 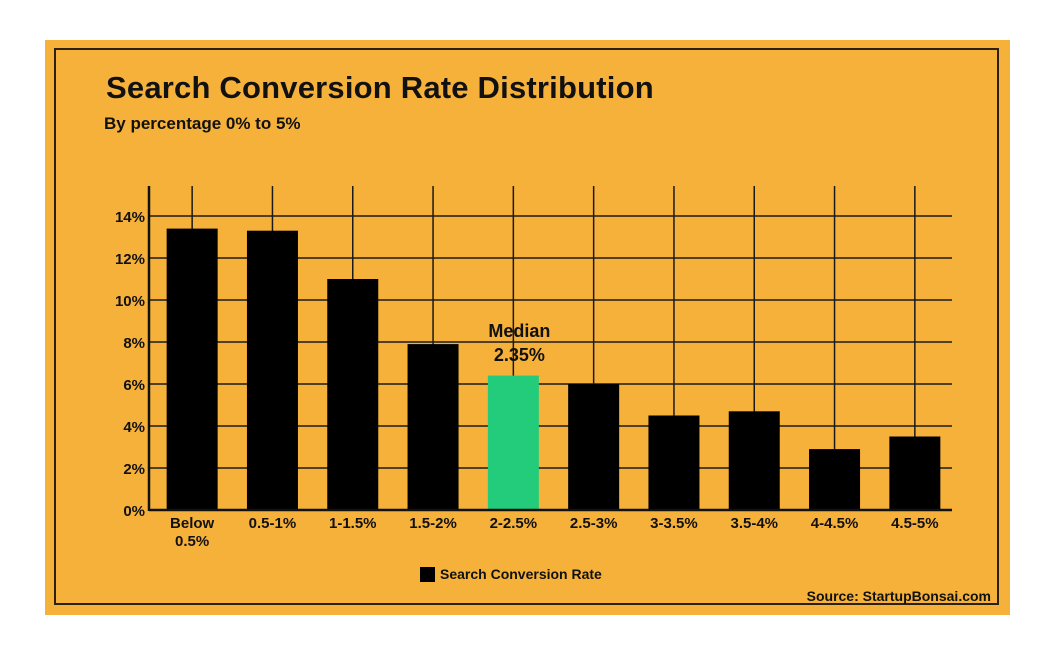 What do you see at coordinates (519, 331) in the screenshot?
I see `median-annotation-label: Median` at bounding box center [519, 331].